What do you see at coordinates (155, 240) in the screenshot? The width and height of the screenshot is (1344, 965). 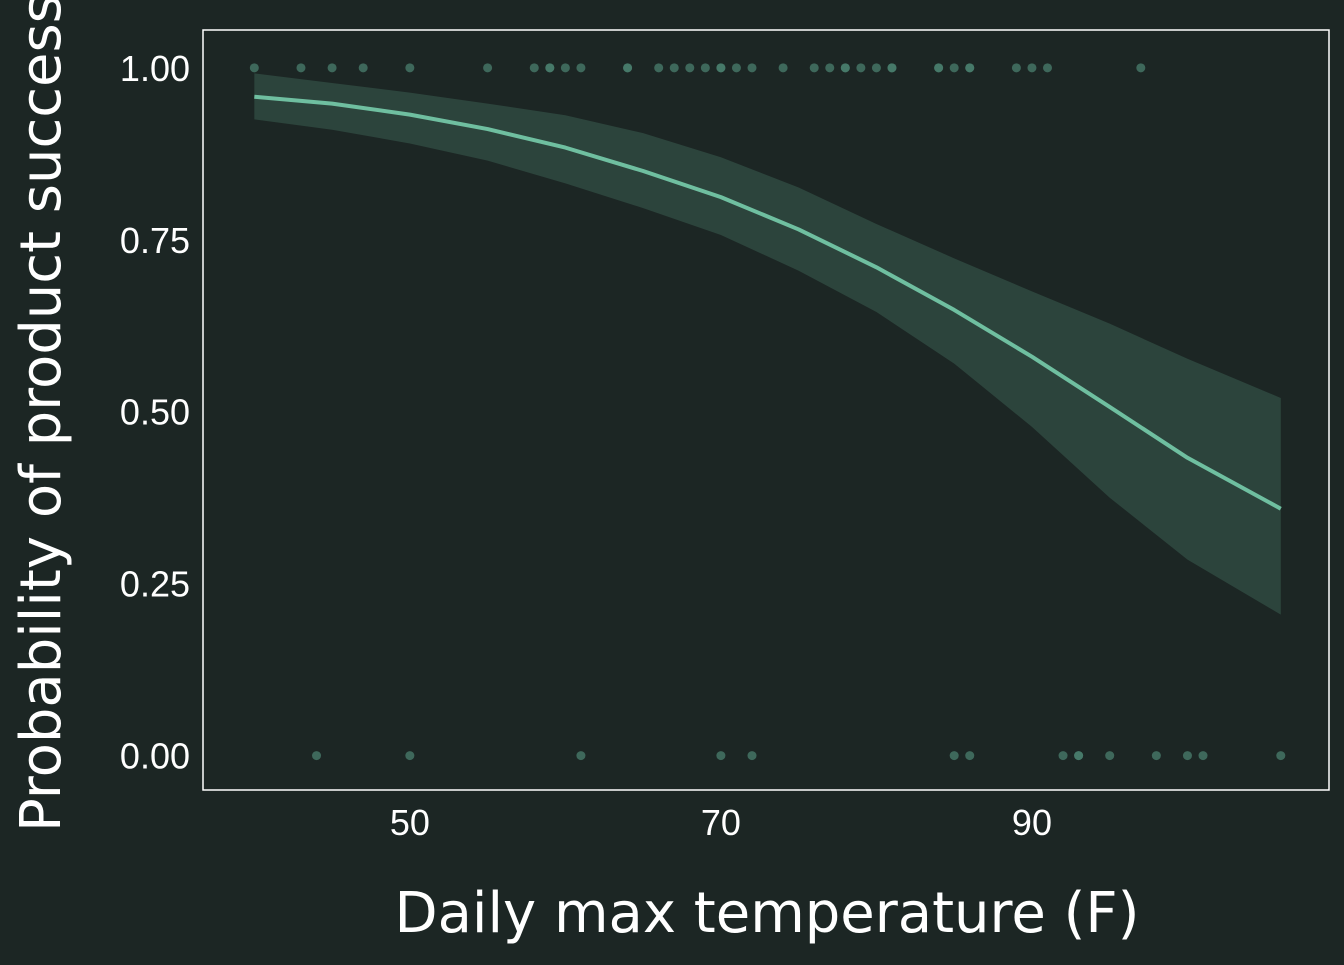 I see `y-tick-label: 0.75` at bounding box center [155, 240].